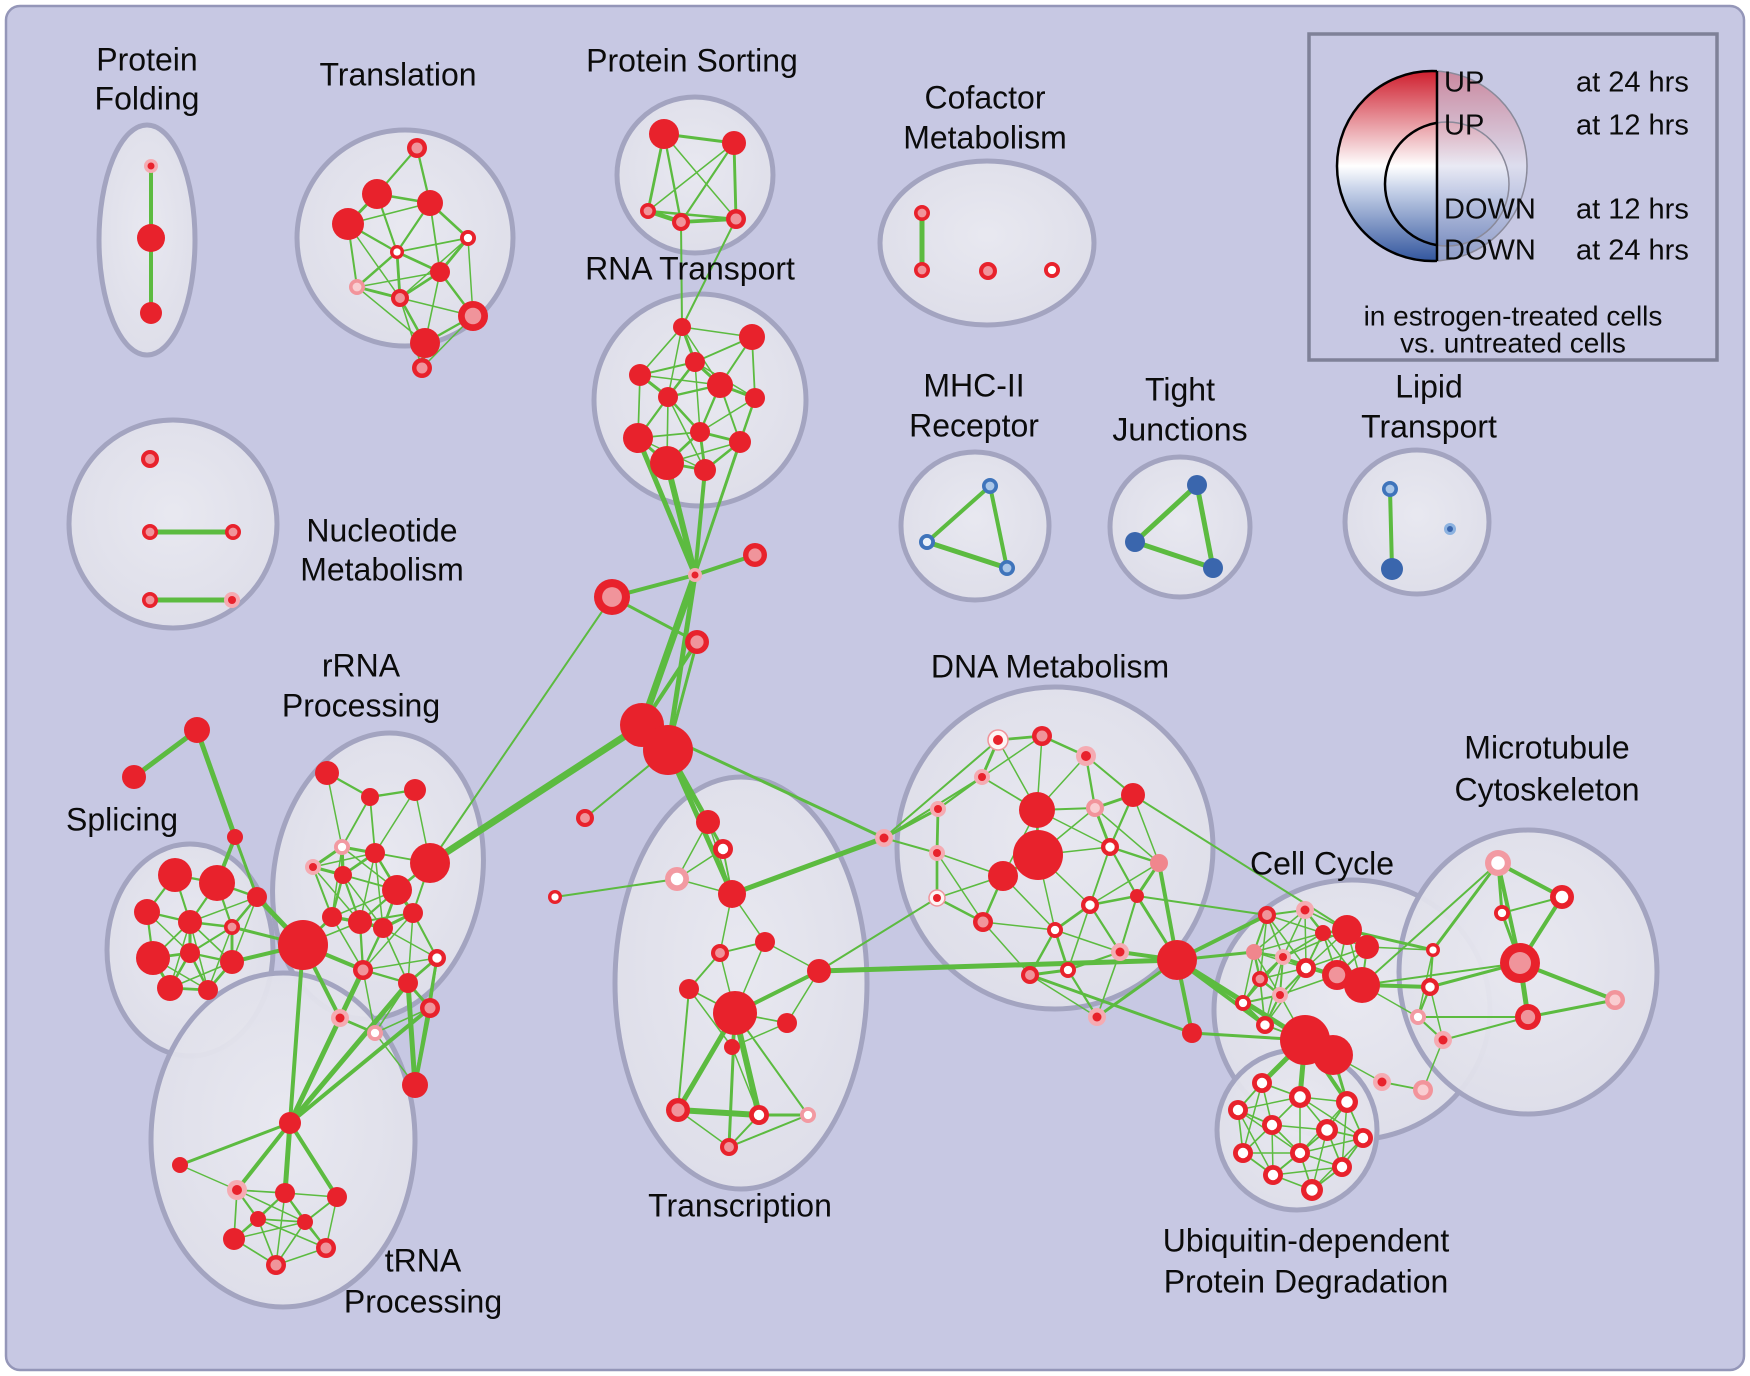 The image size is (1750, 1376). Describe the element at coordinates (258, 1219) in the screenshot. I see `node-trna-processing` at that location.